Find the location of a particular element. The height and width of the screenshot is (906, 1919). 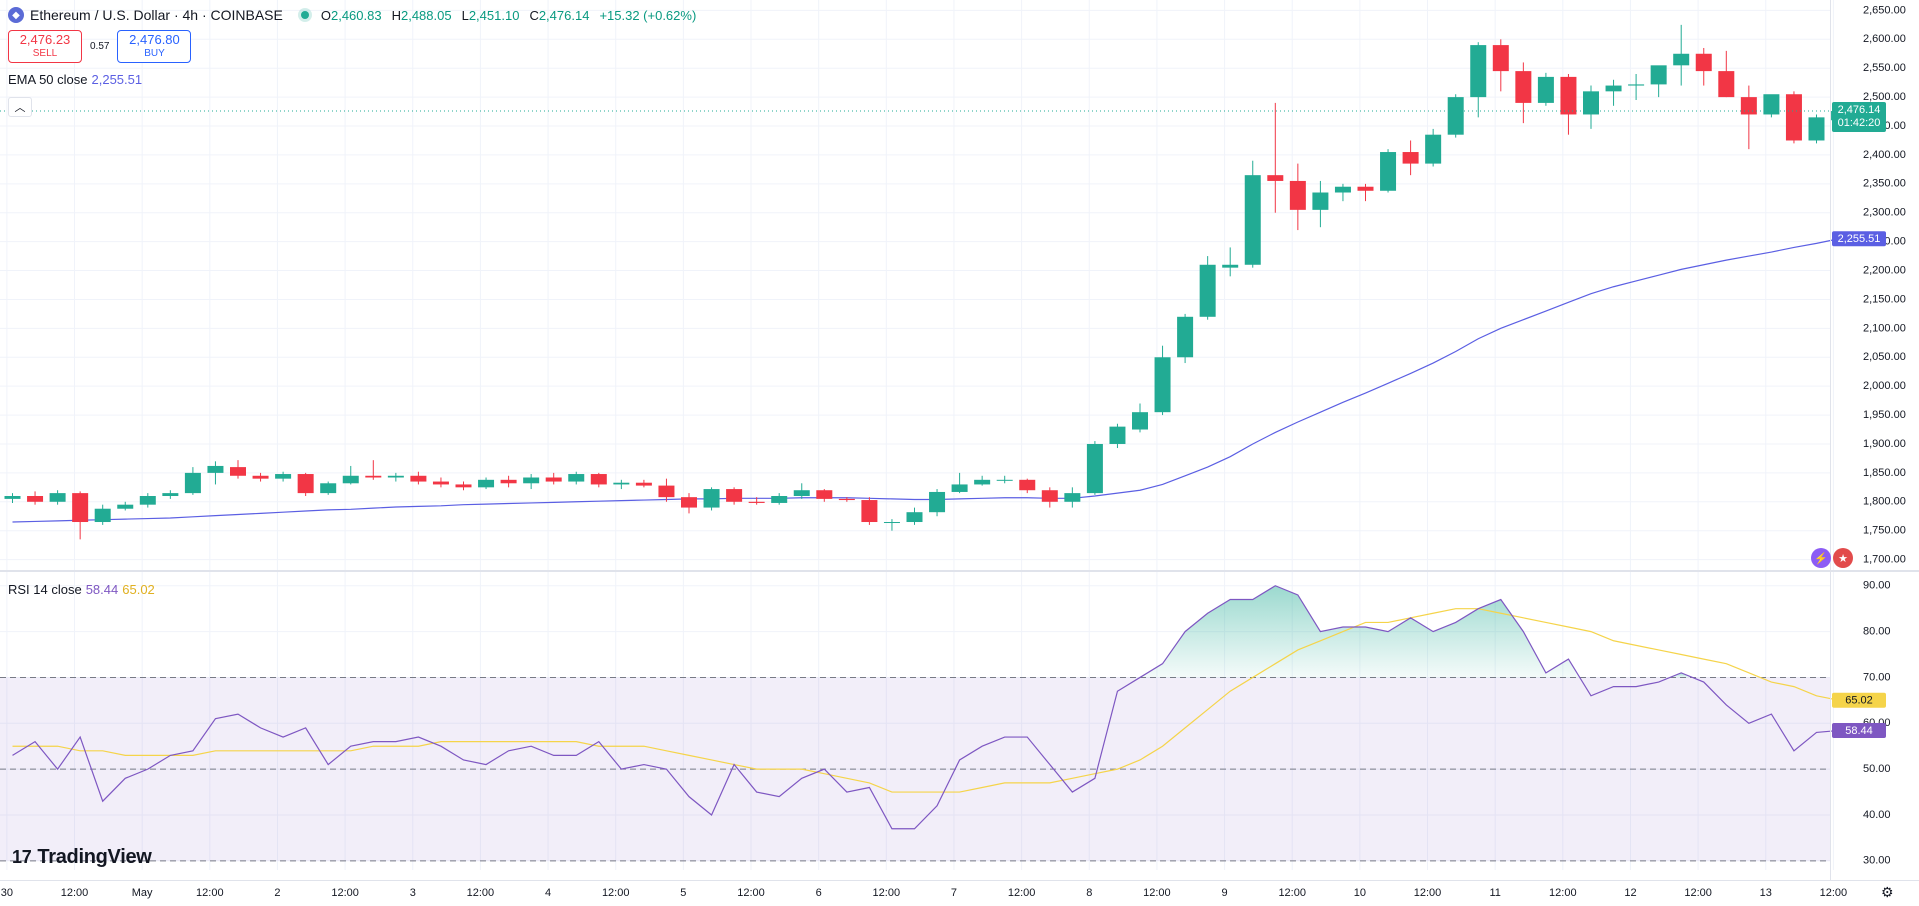

gear-icon: ⚙ is located at coordinates (1887, 892).